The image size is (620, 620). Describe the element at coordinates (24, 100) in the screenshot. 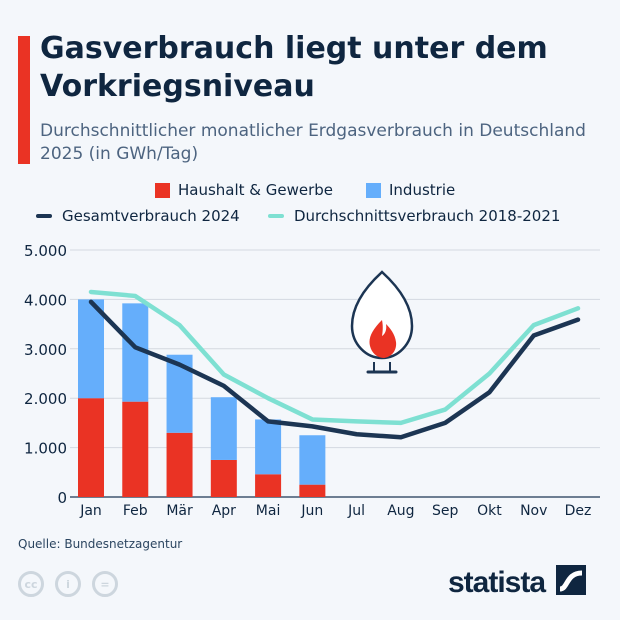

I see `title-accent-bar` at that location.